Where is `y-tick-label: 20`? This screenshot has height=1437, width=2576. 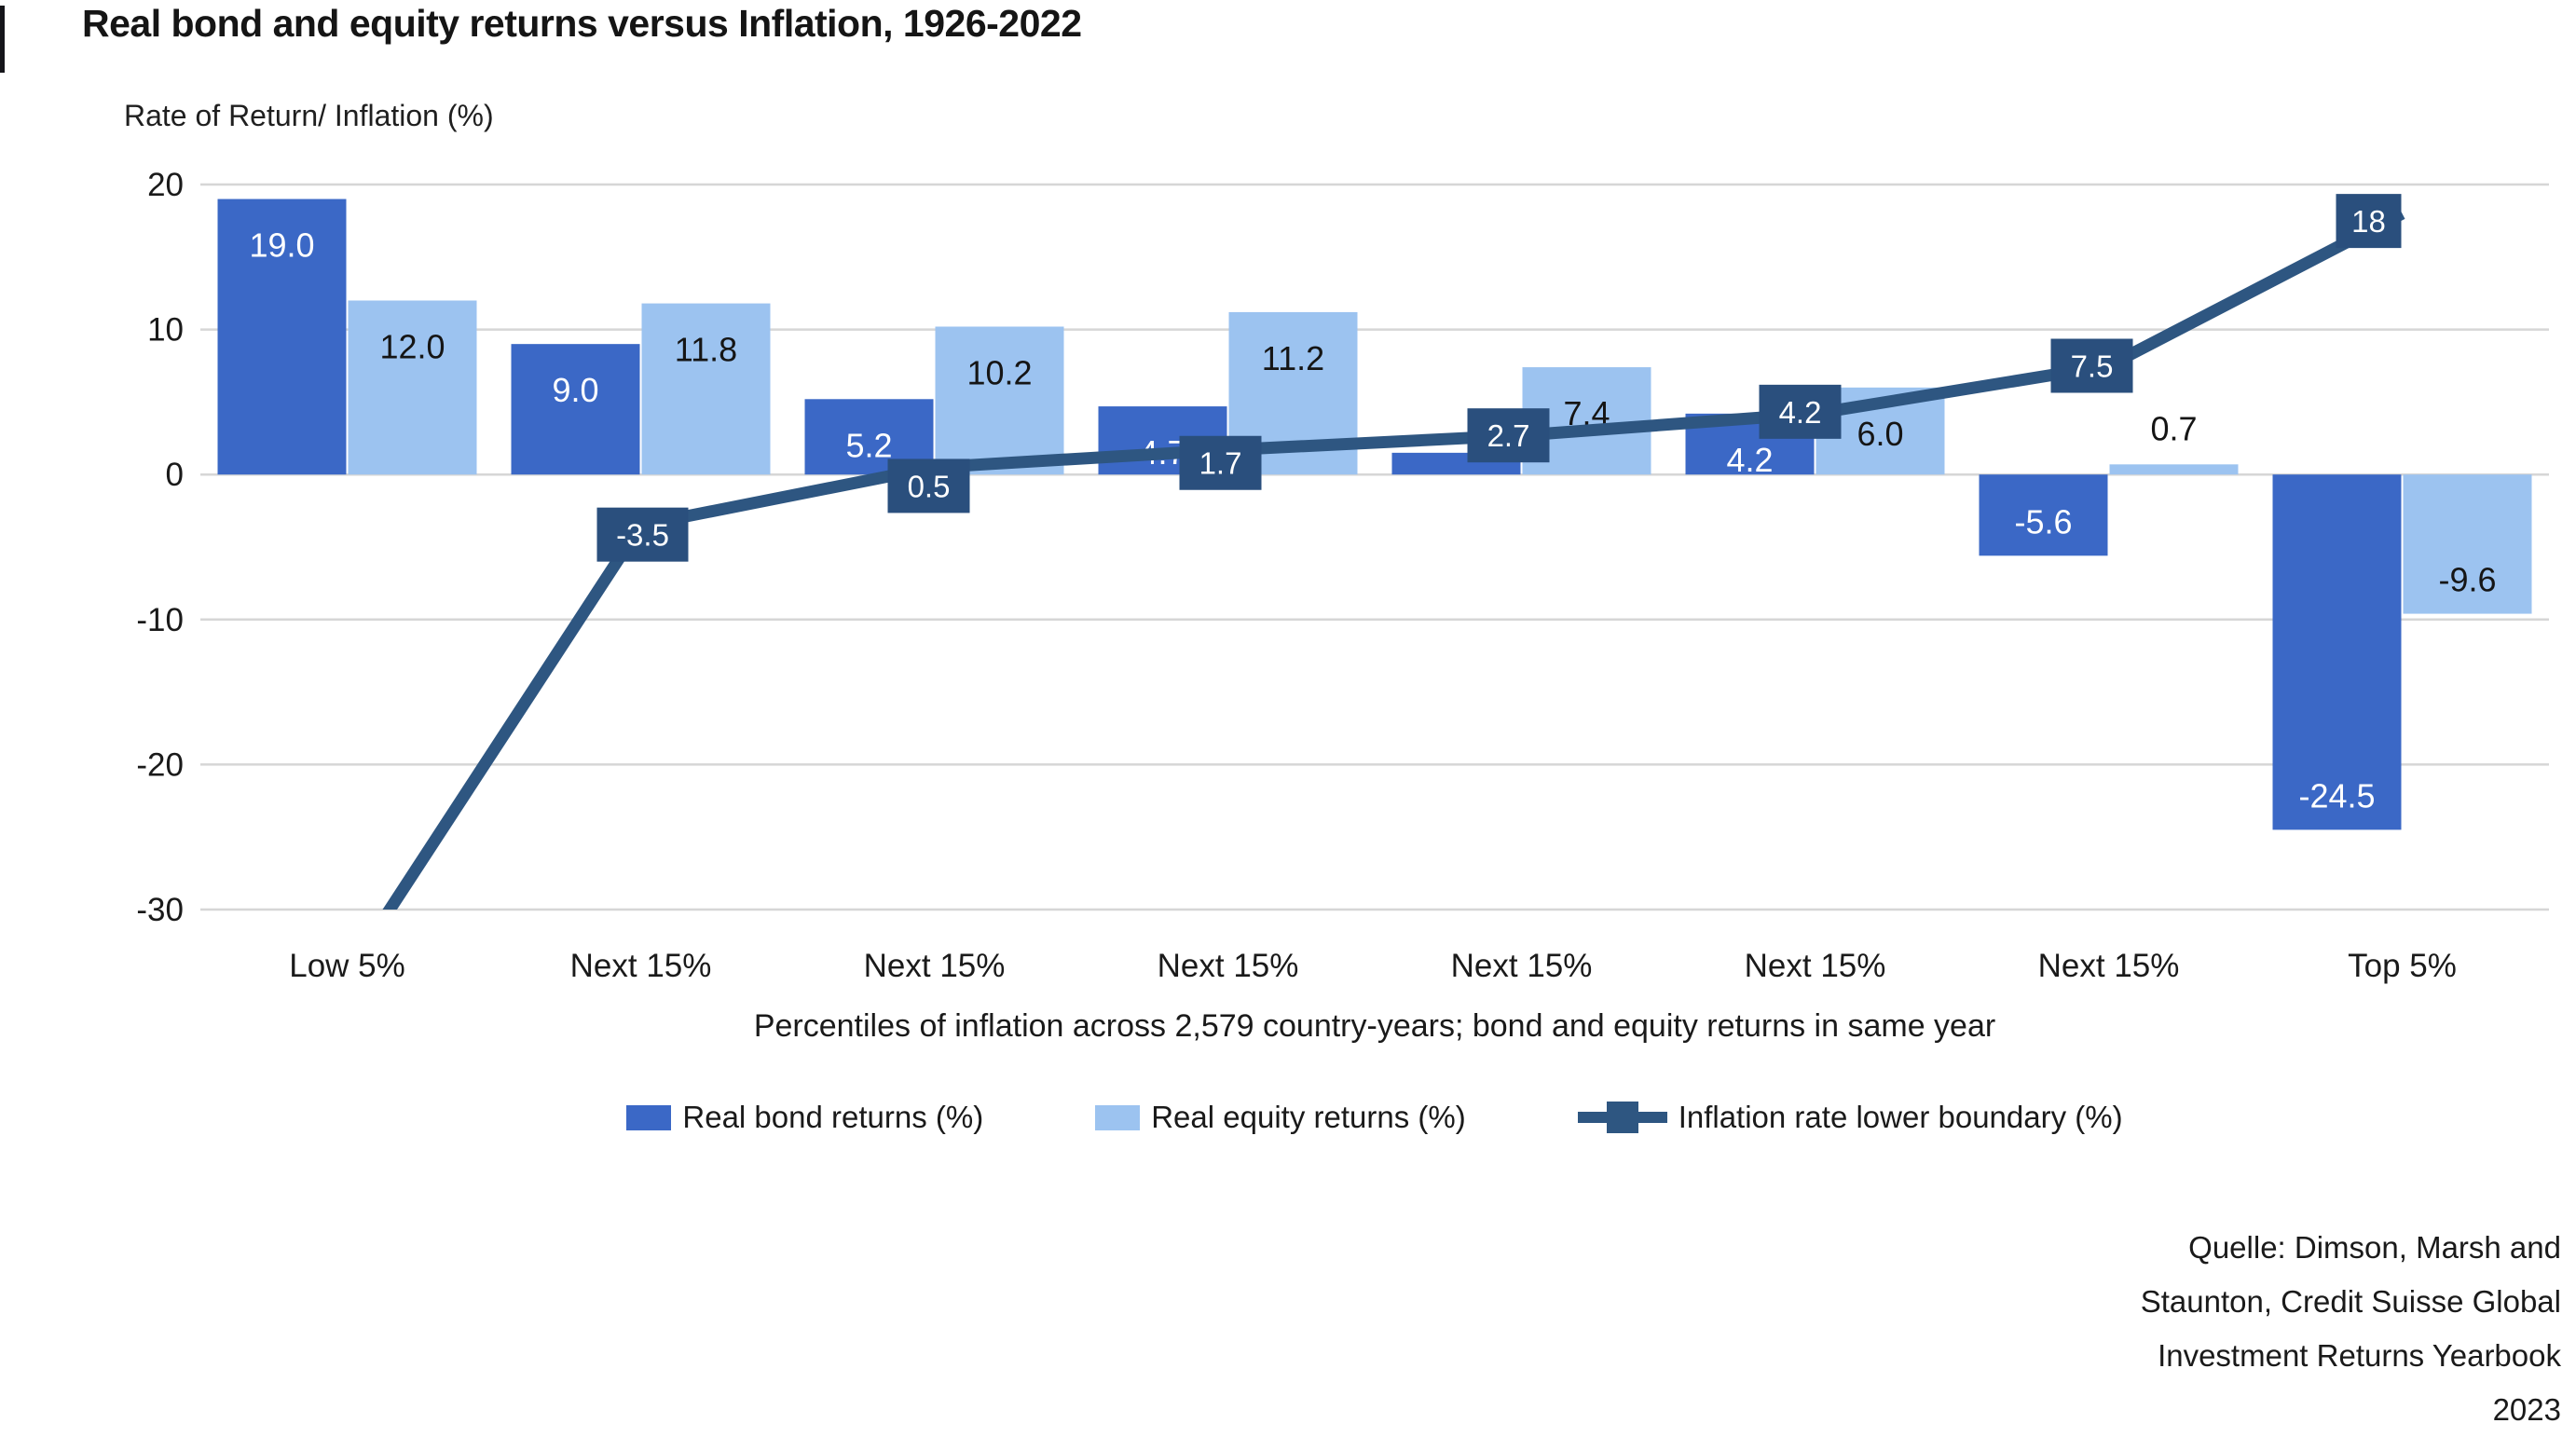 y-tick-label: 20 is located at coordinates (165, 185).